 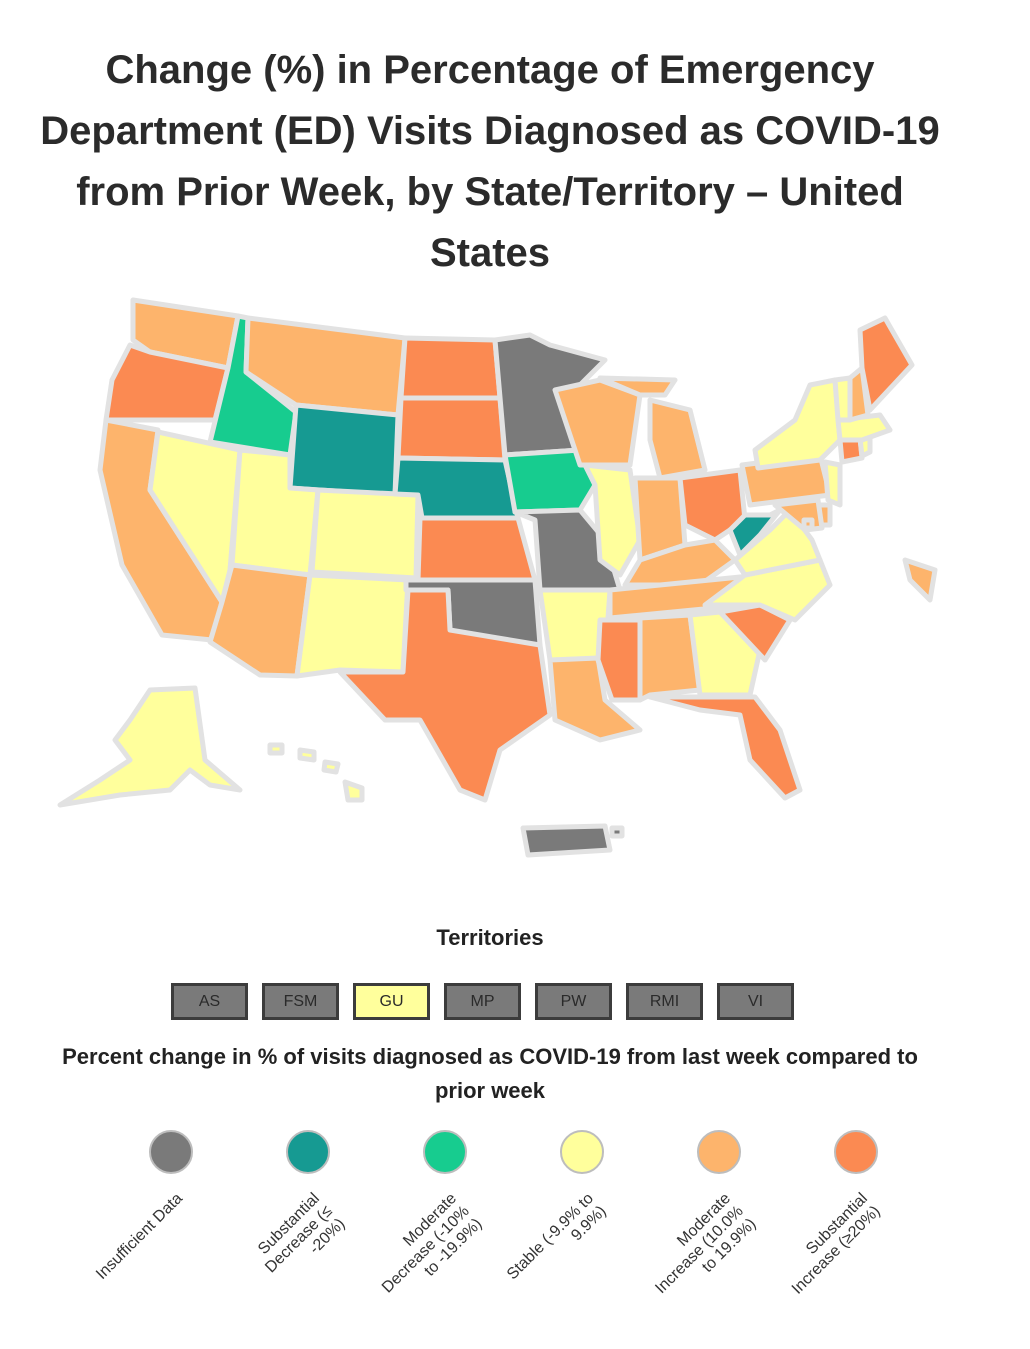 What do you see at coordinates (755, 1001) in the screenshot?
I see `territory-vi-button: VI` at bounding box center [755, 1001].